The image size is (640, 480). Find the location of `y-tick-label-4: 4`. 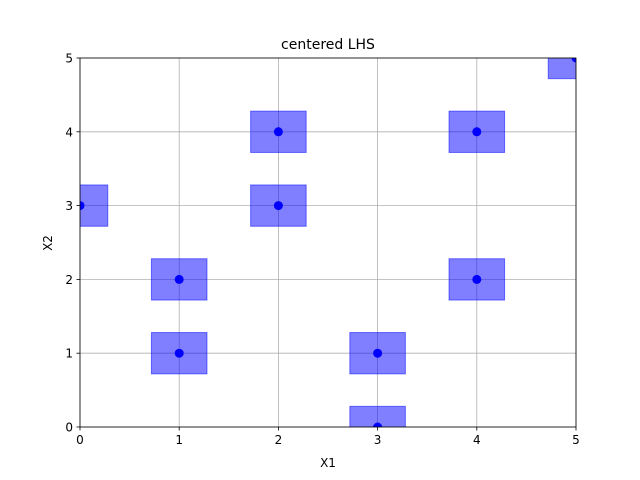

y-tick-label-4: 4 is located at coordinates (69, 132).